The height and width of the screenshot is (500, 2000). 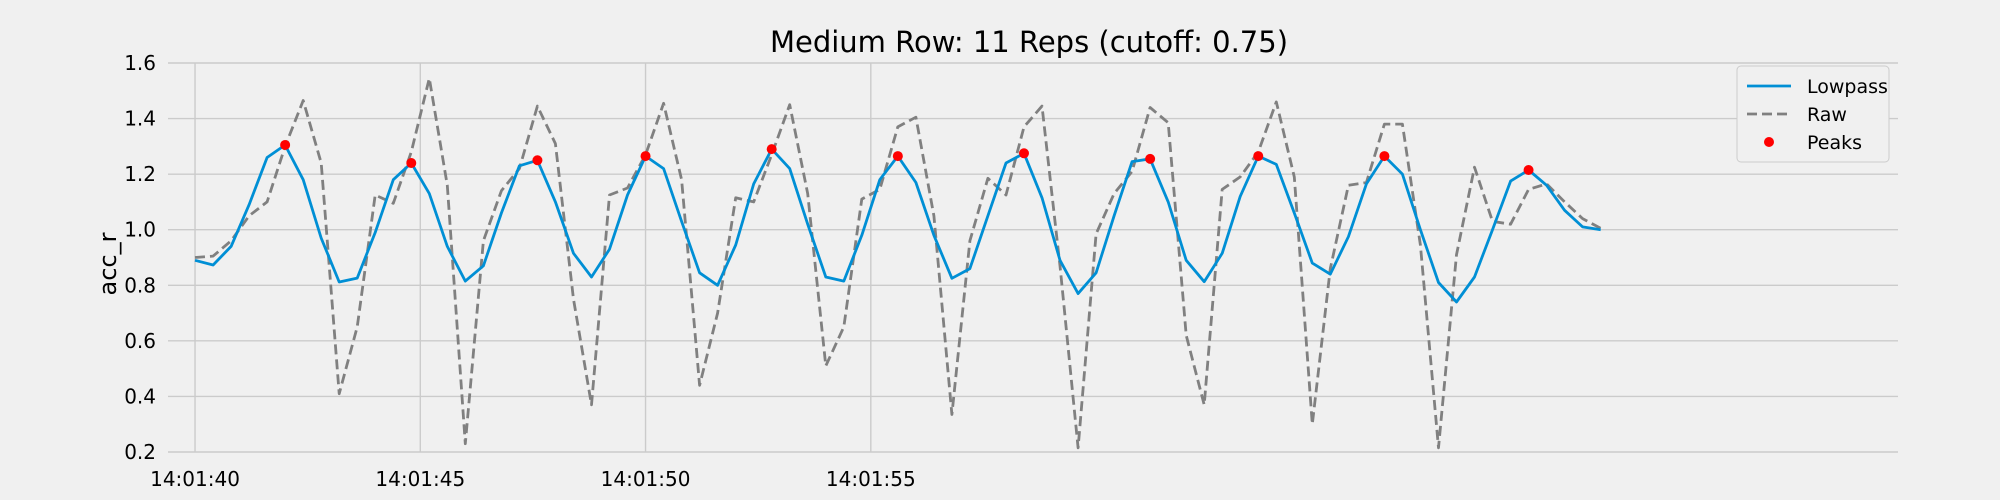 I want to click on legend-swatch-peaks, so click(x=1769, y=142).